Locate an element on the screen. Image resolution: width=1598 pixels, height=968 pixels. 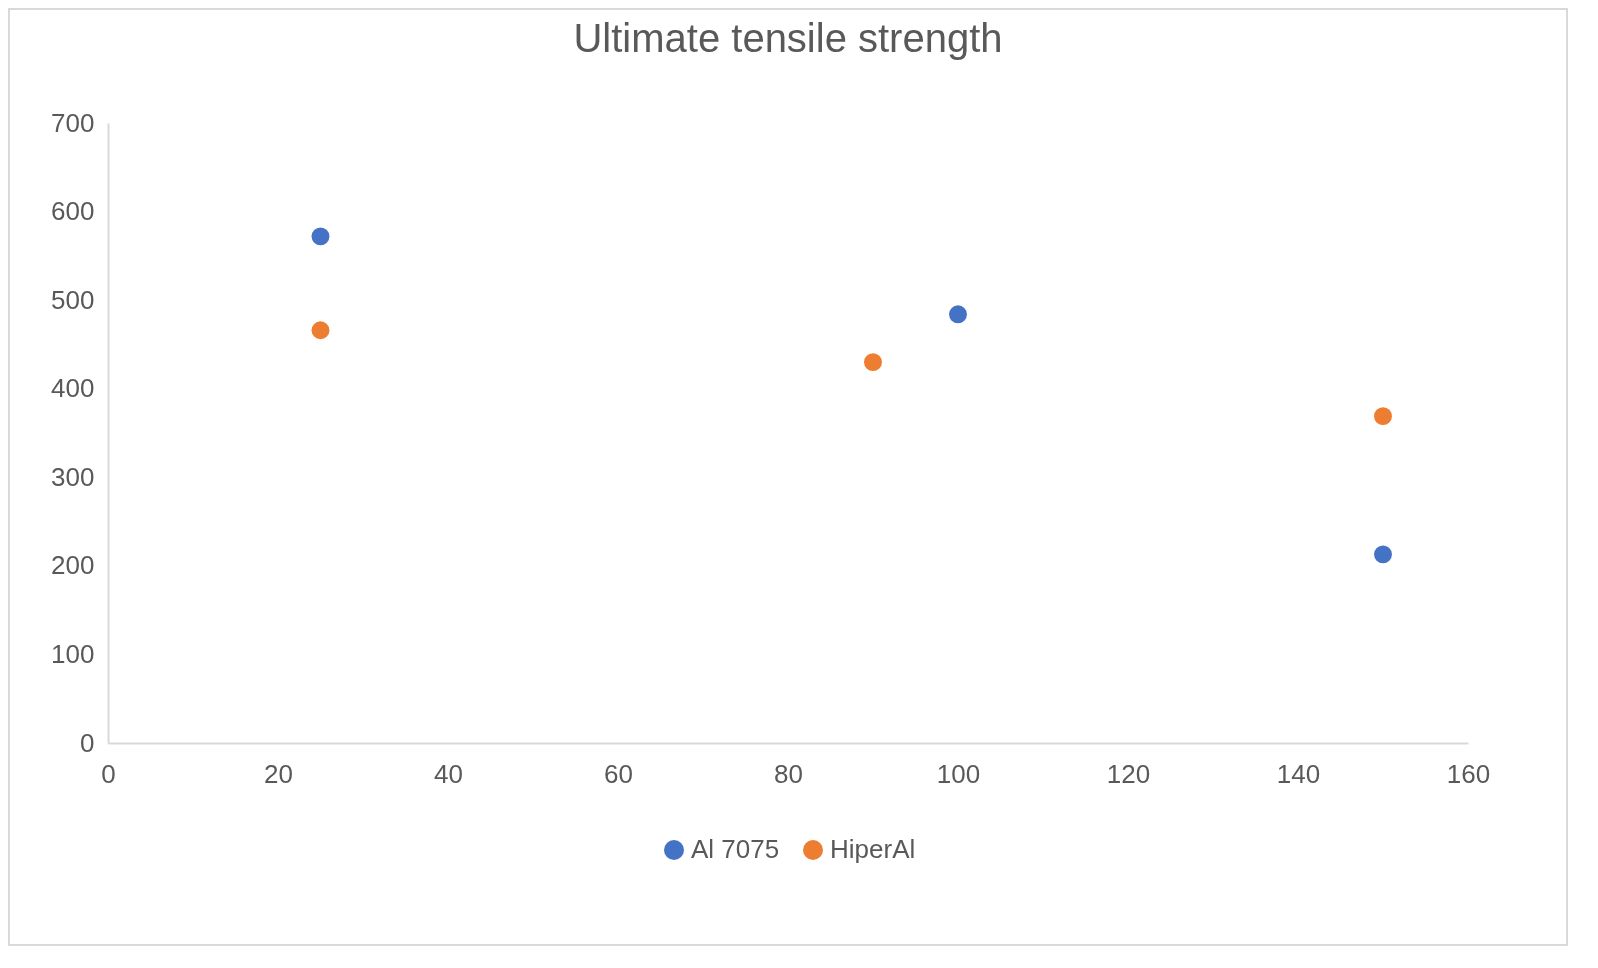
legend-label: Al 7075 is located at coordinates (735, 849).